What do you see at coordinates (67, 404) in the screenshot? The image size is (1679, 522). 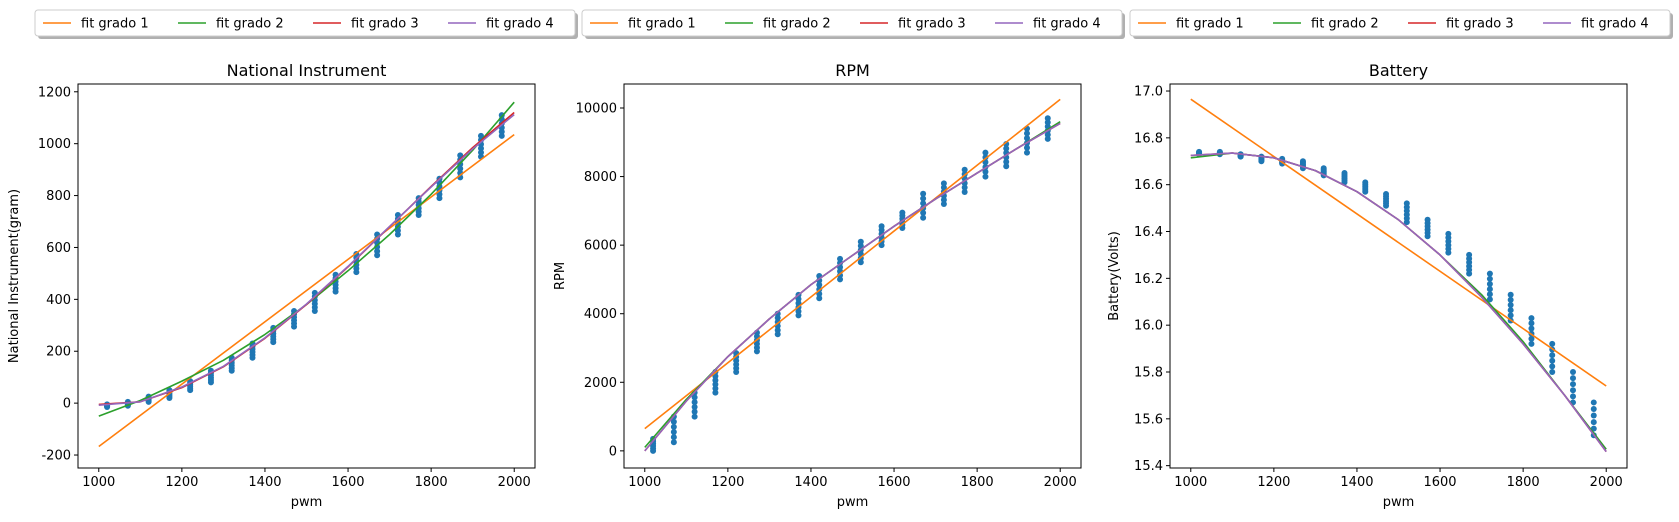 I see `y-tick-label: 0` at bounding box center [67, 404].